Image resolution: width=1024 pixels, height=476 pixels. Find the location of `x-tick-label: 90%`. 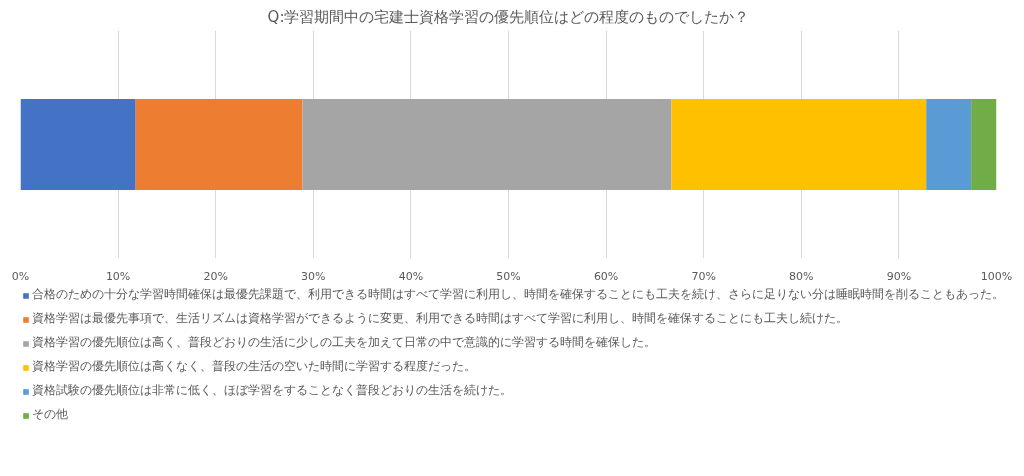

x-tick-label: 90% is located at coordinates (899, 276).